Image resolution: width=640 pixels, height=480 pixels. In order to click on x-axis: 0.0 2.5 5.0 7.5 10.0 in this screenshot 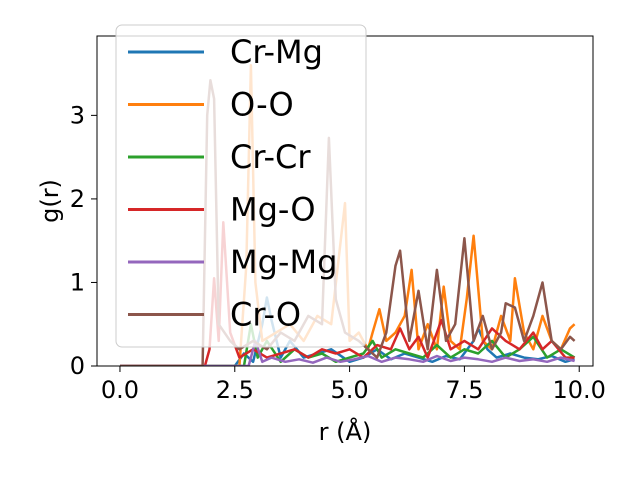, I will do `click(353, 385)`.